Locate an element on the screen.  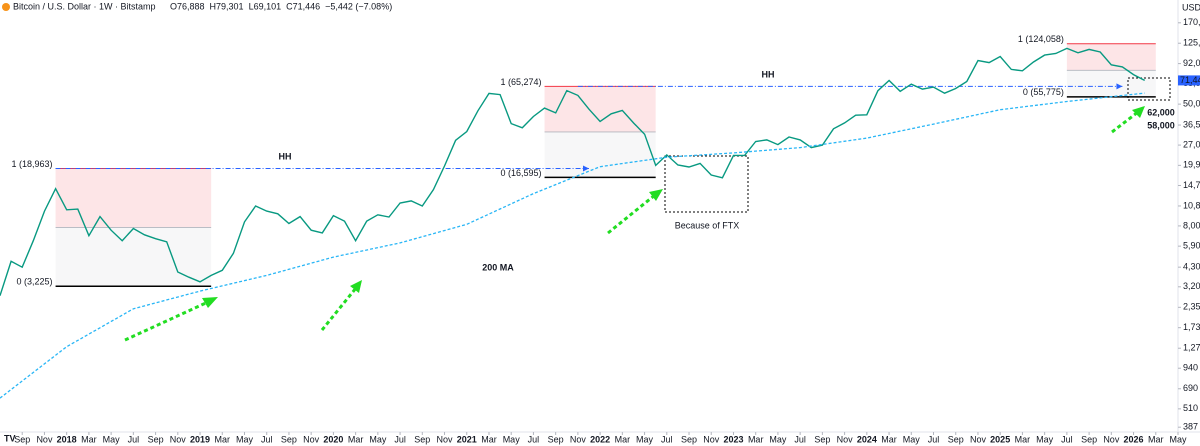
y-tick-label: 690 is located at coordinates (1190, 388).